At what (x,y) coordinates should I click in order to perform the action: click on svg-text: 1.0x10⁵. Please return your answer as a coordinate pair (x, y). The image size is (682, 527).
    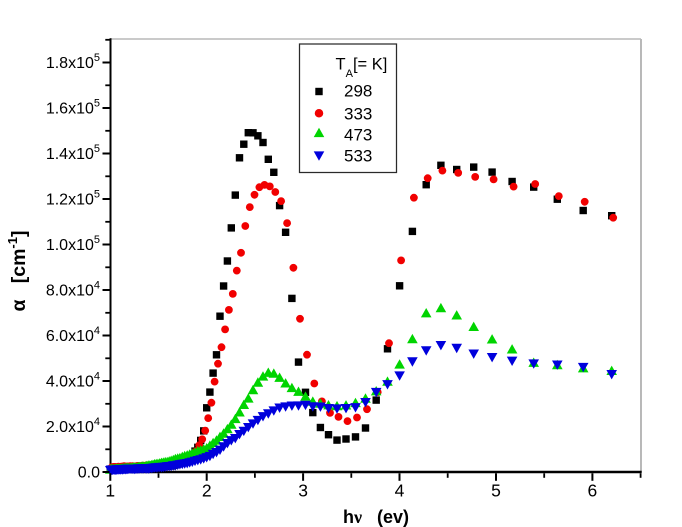
    Looking at the image, I should click on (73, 244).